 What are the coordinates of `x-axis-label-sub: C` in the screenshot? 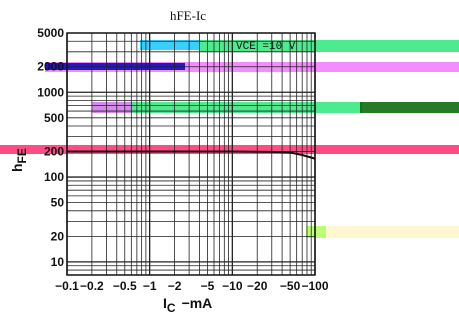 It's located at (171, 308).